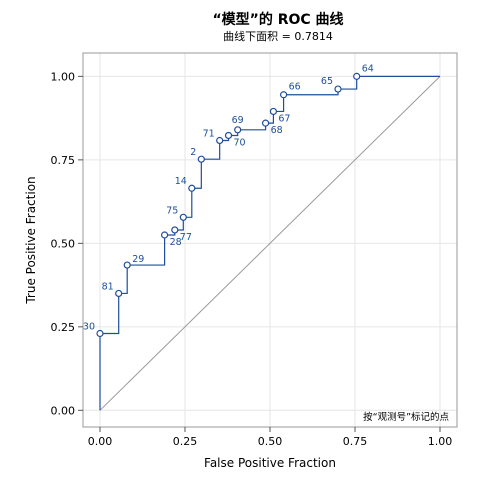  I want to click on y-tick-label: 0.75, so click(63, 160).